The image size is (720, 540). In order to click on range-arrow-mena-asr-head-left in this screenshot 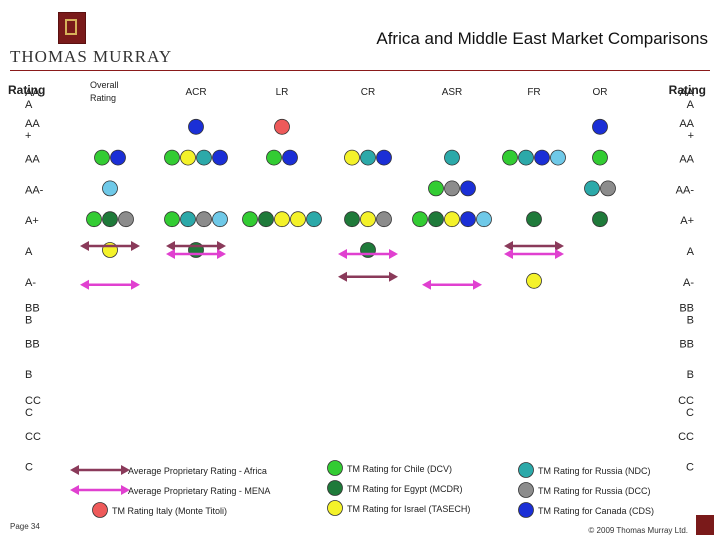, I will do `click(426, 284)`.